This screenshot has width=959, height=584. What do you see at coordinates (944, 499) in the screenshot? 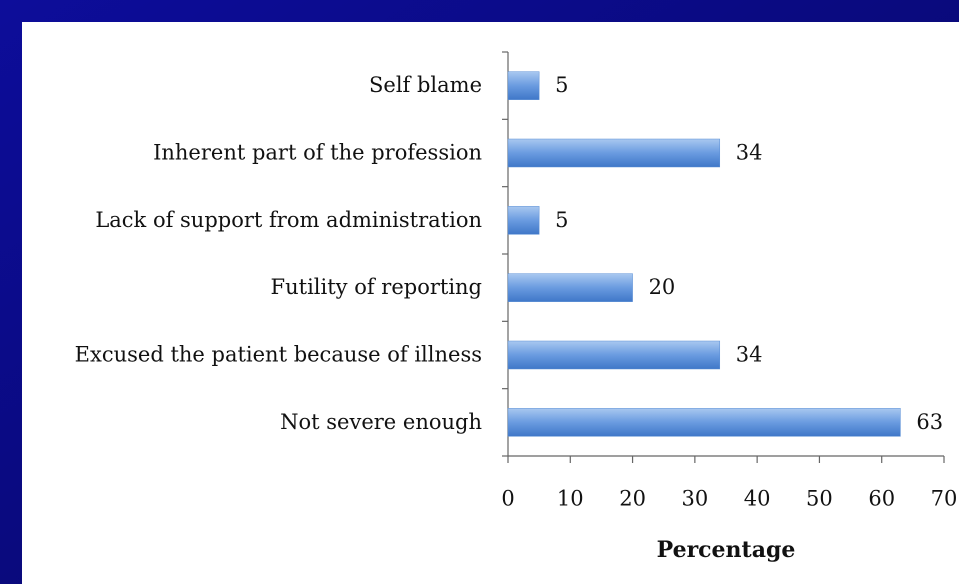
I see `x-tick-label: 70` at bounding box center [944, 499].